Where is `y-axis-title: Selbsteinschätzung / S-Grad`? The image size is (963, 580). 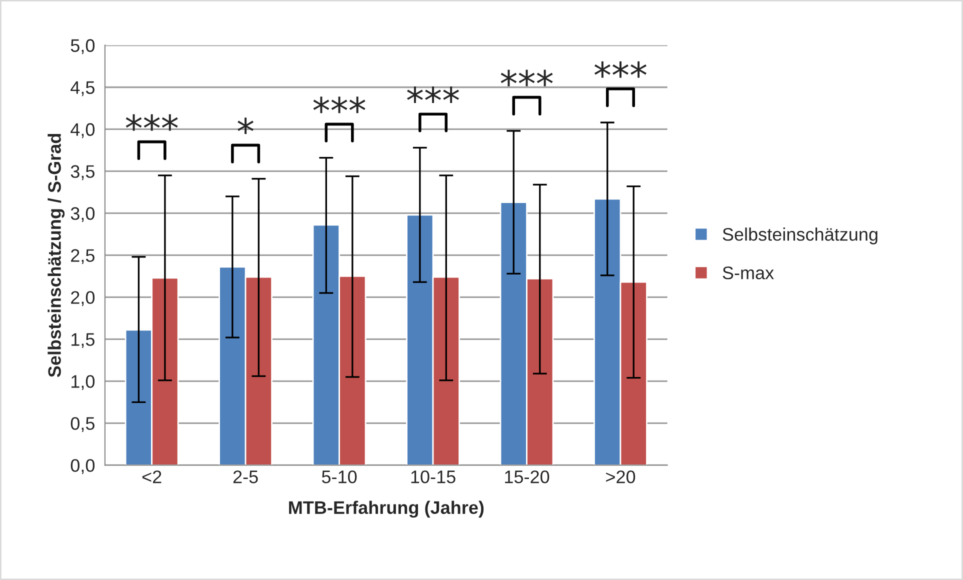 y-axis-title: Selbsteinschätzung / S-Grad is located at coordinates (56, 256).